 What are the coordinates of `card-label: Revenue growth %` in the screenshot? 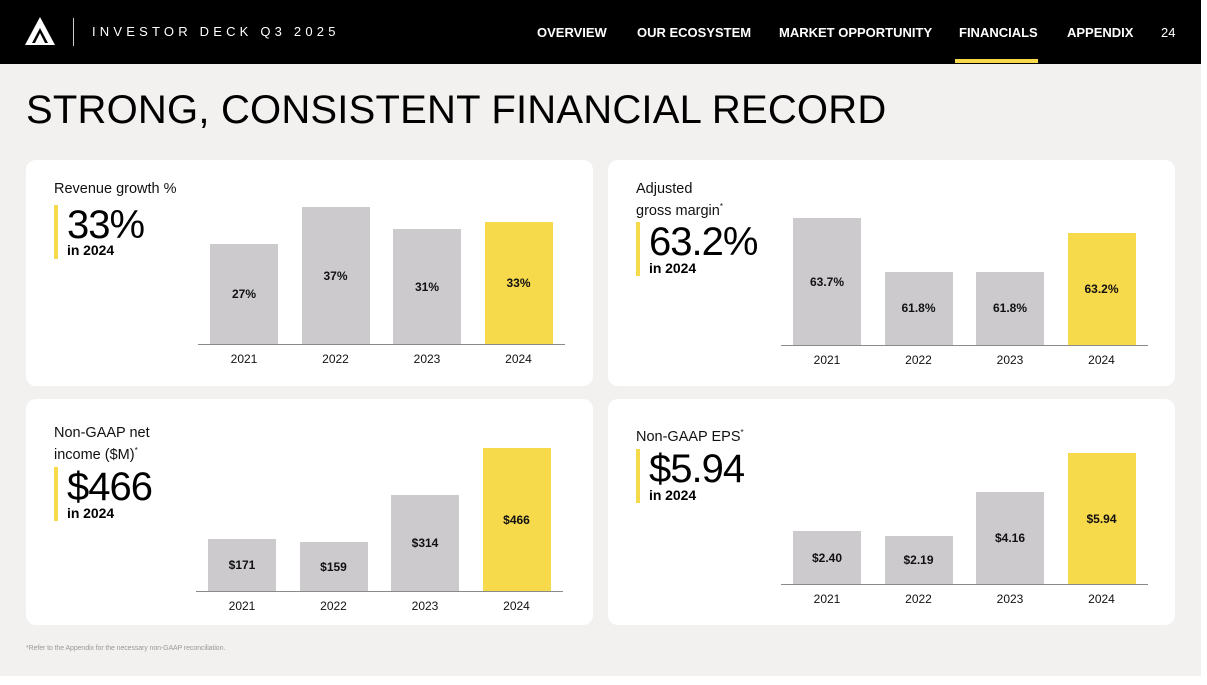 It's located at (115, 189).